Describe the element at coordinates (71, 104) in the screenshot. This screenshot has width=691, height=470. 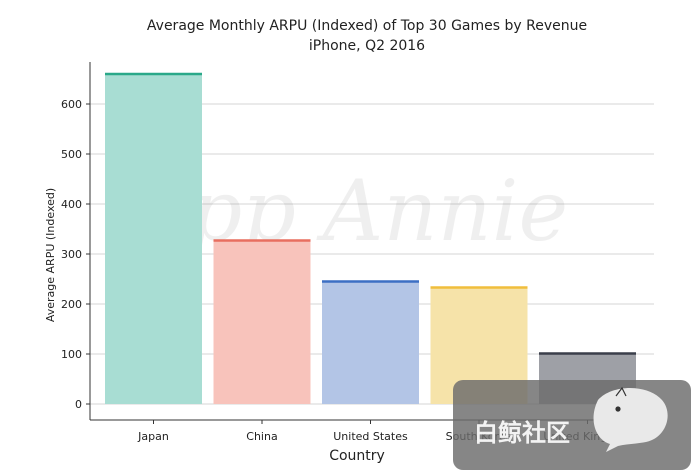
I see `y-tick-label-600: 600` at that location.